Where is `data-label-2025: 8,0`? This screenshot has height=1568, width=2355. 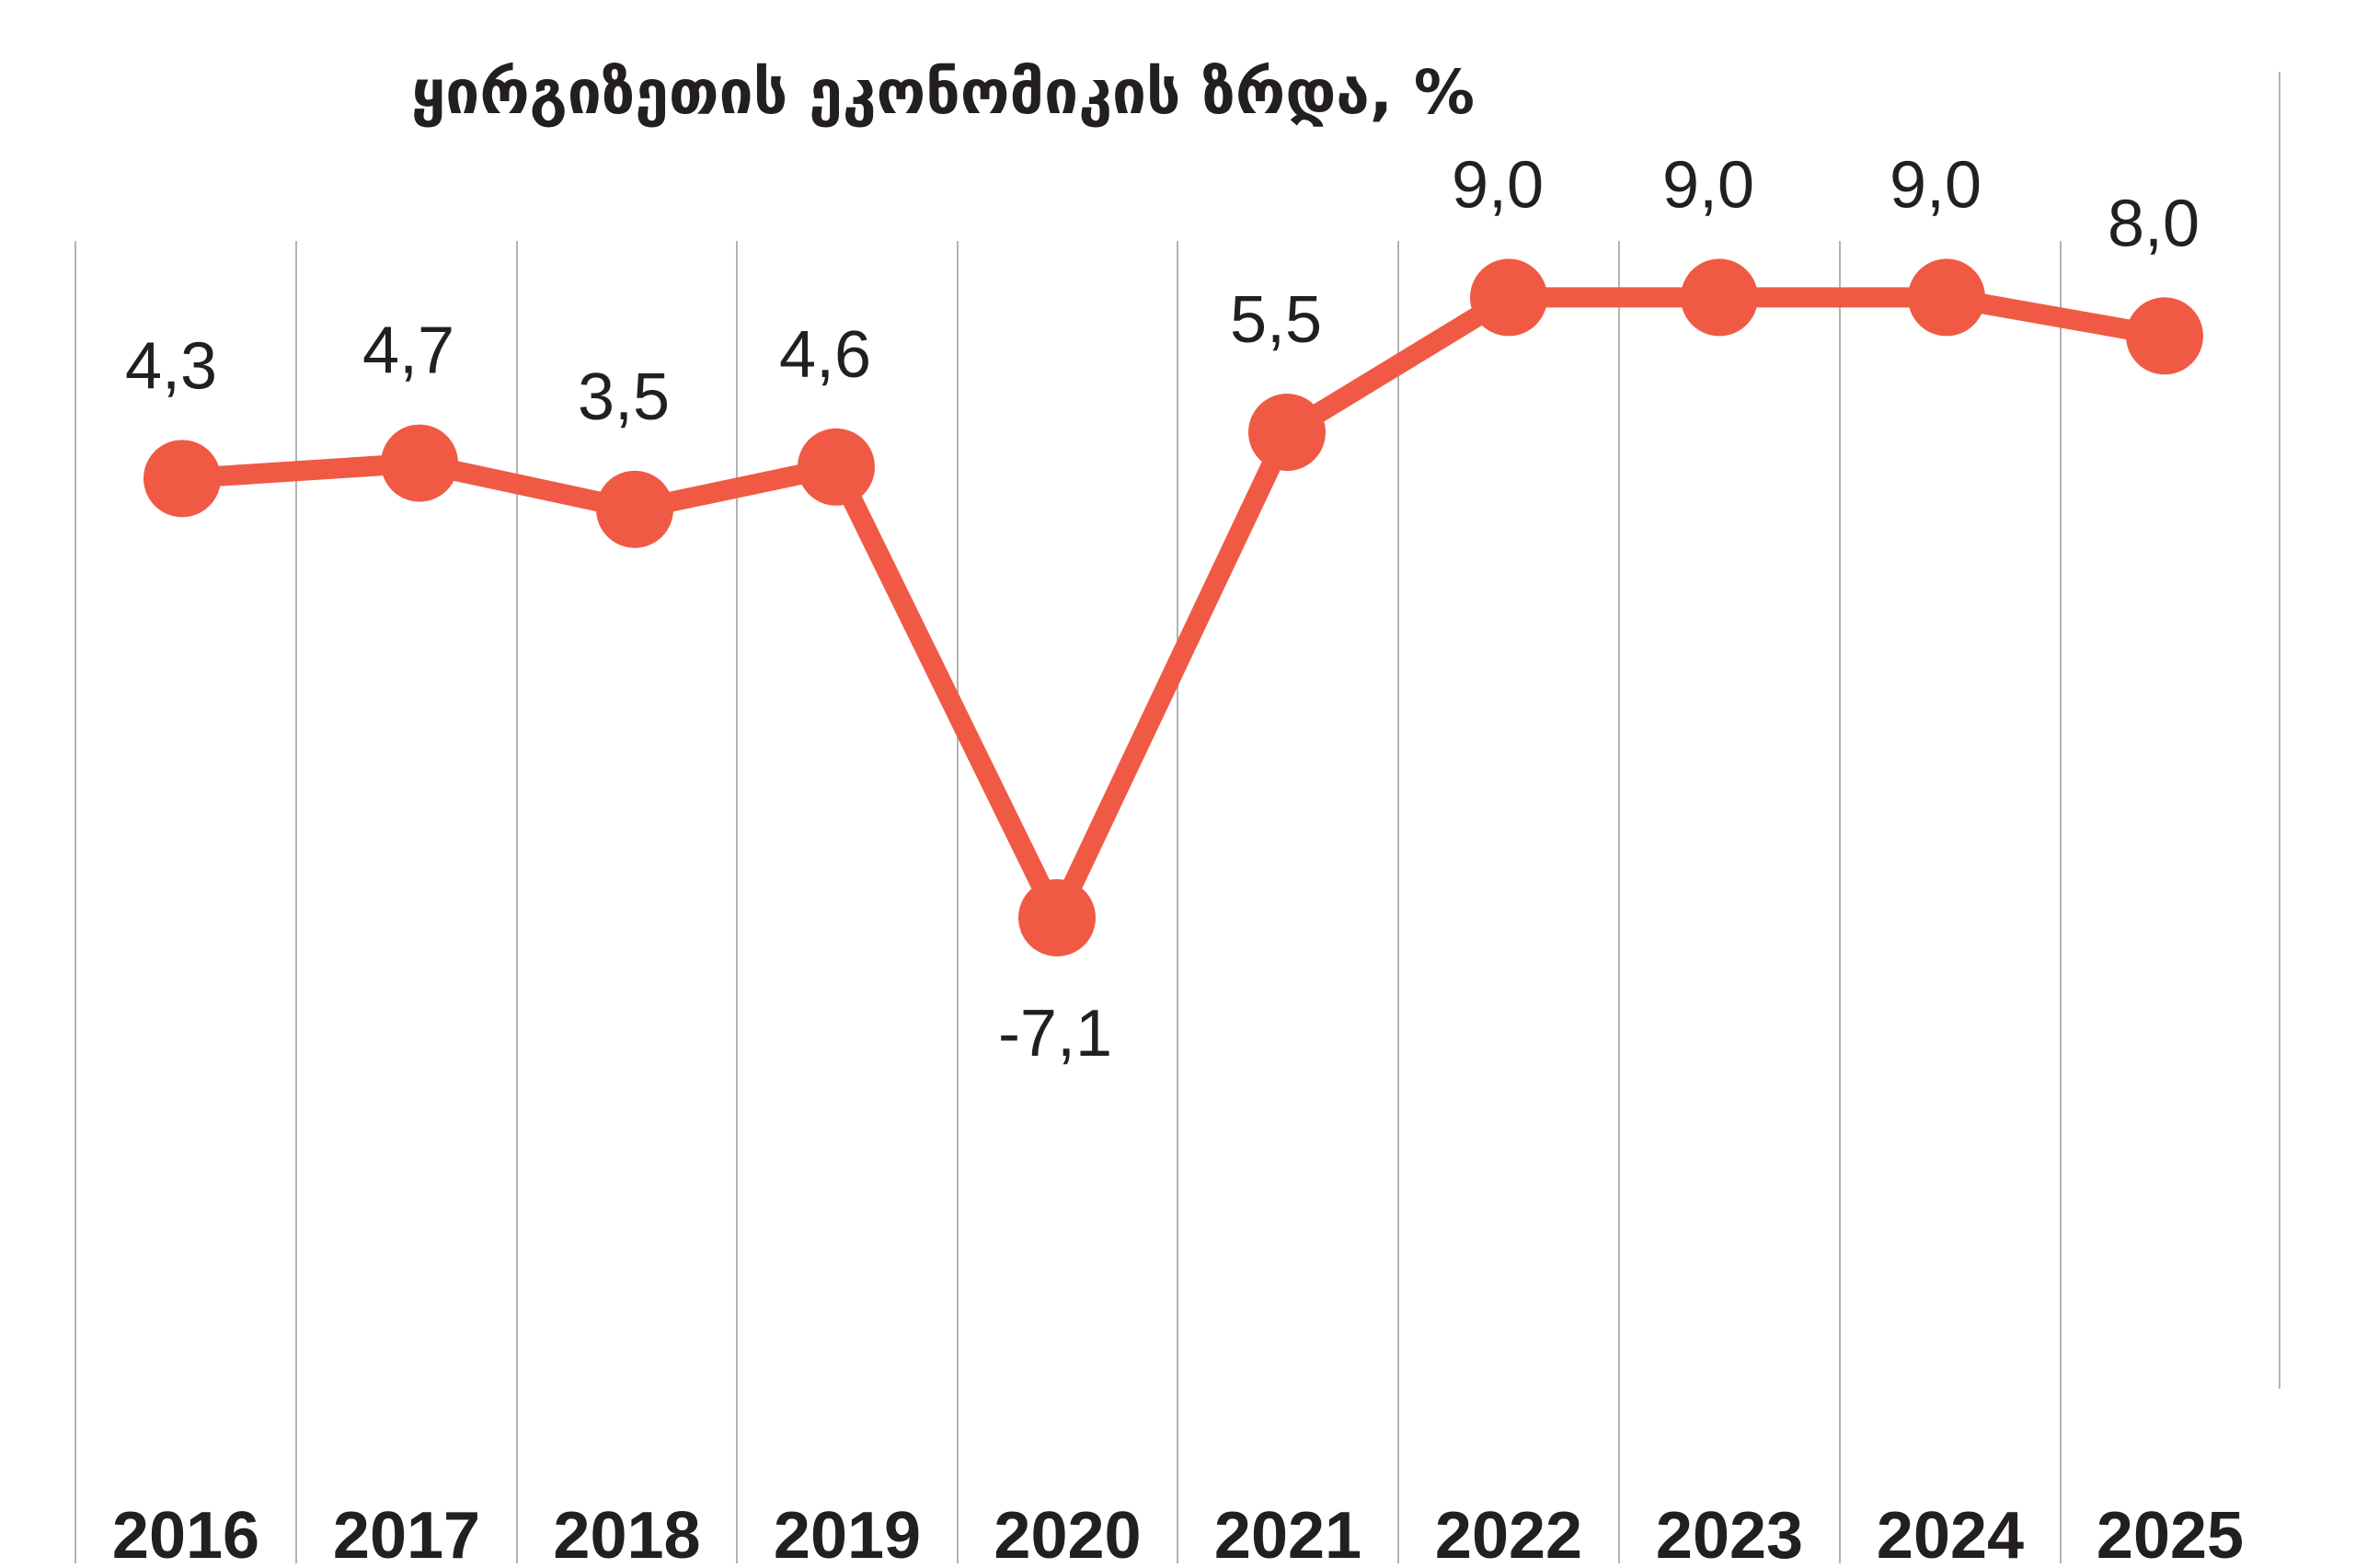
data-label-2025: 8,0 is located at coordinates (2154, 223).